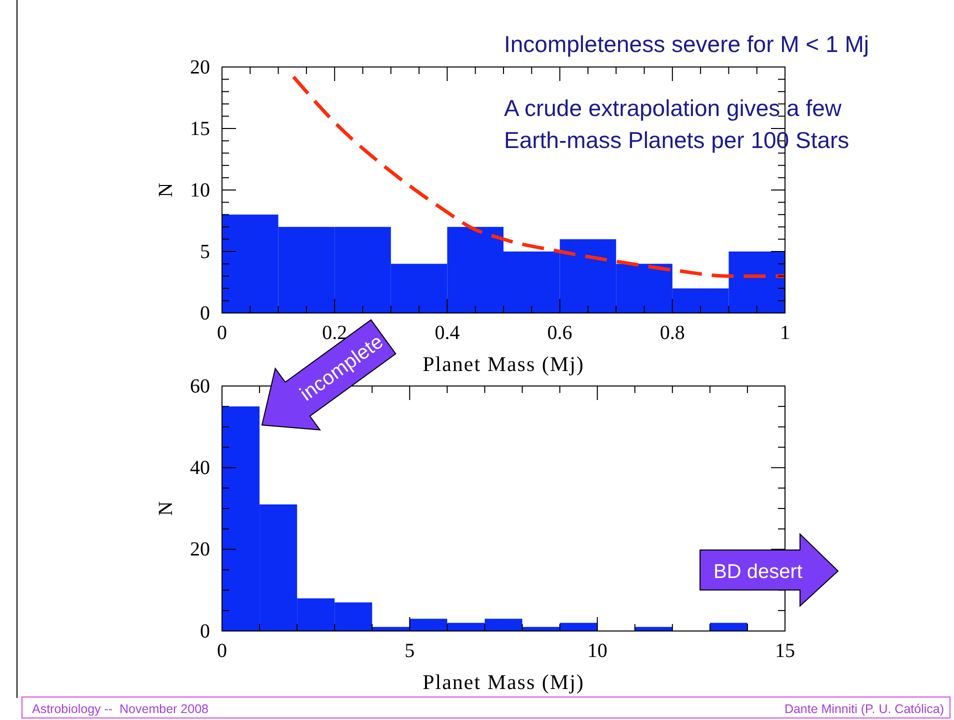  What do you see at coordinates (785, 651) in the screenshot?
I see `x-tick-label: 15` at bounding box center [785, 651].